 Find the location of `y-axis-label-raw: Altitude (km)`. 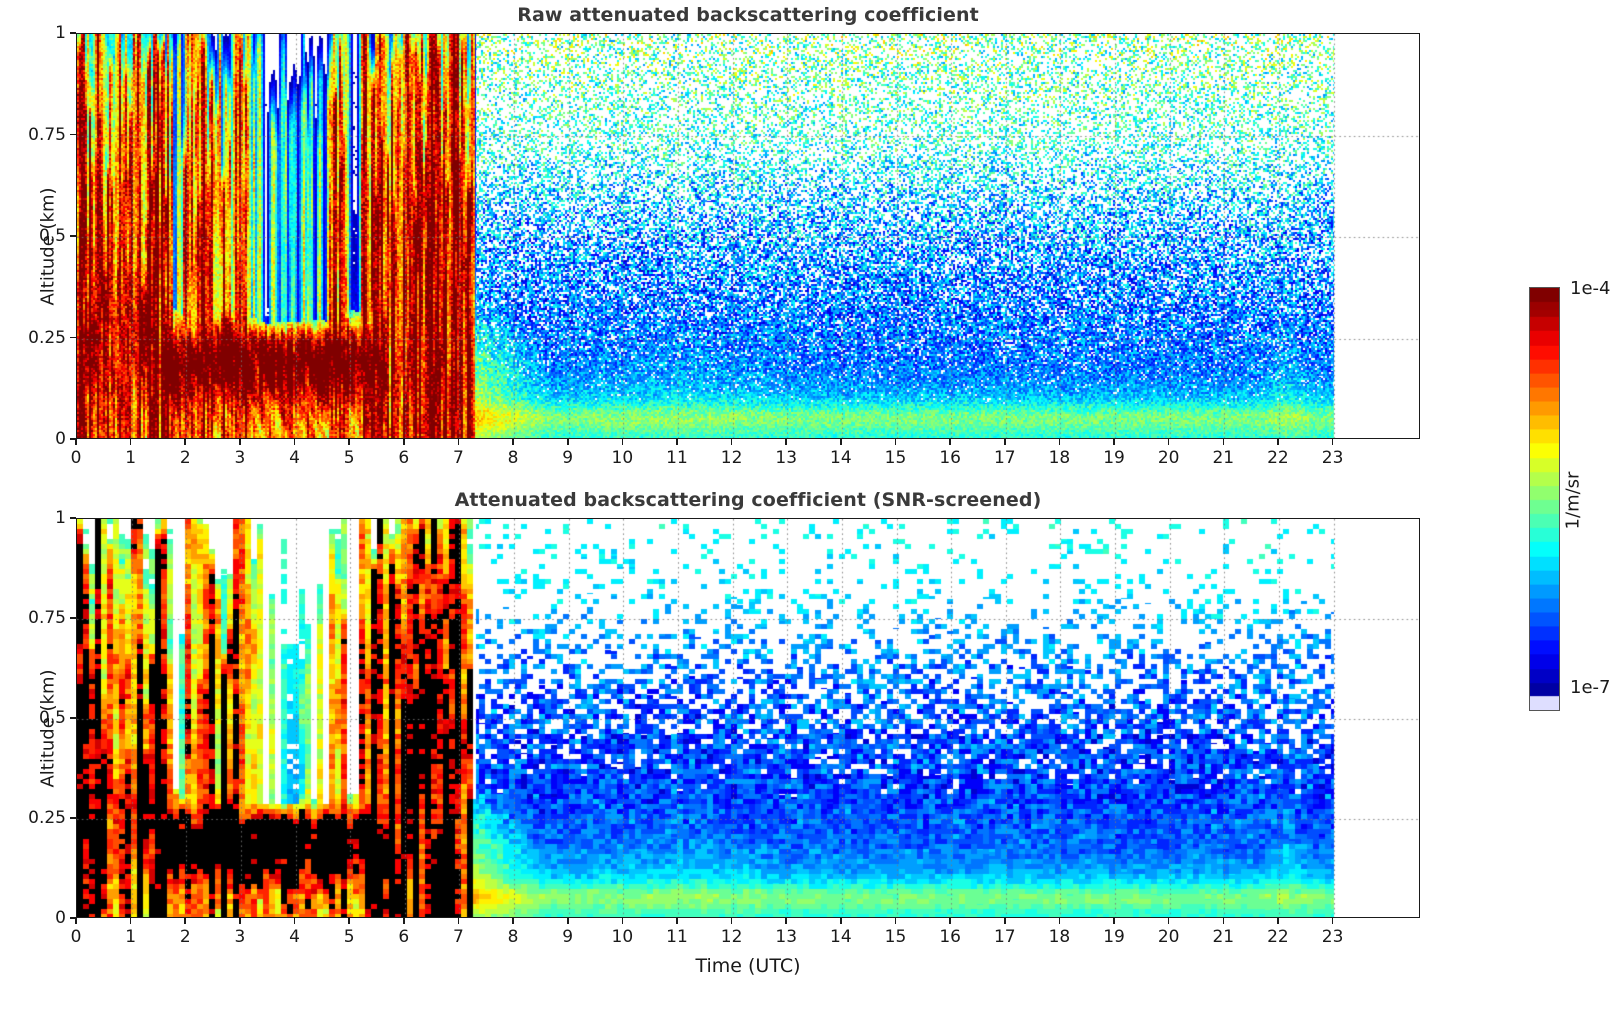

y-axis-label-raw: Altitude (km) is located at coordinates (48, 246).